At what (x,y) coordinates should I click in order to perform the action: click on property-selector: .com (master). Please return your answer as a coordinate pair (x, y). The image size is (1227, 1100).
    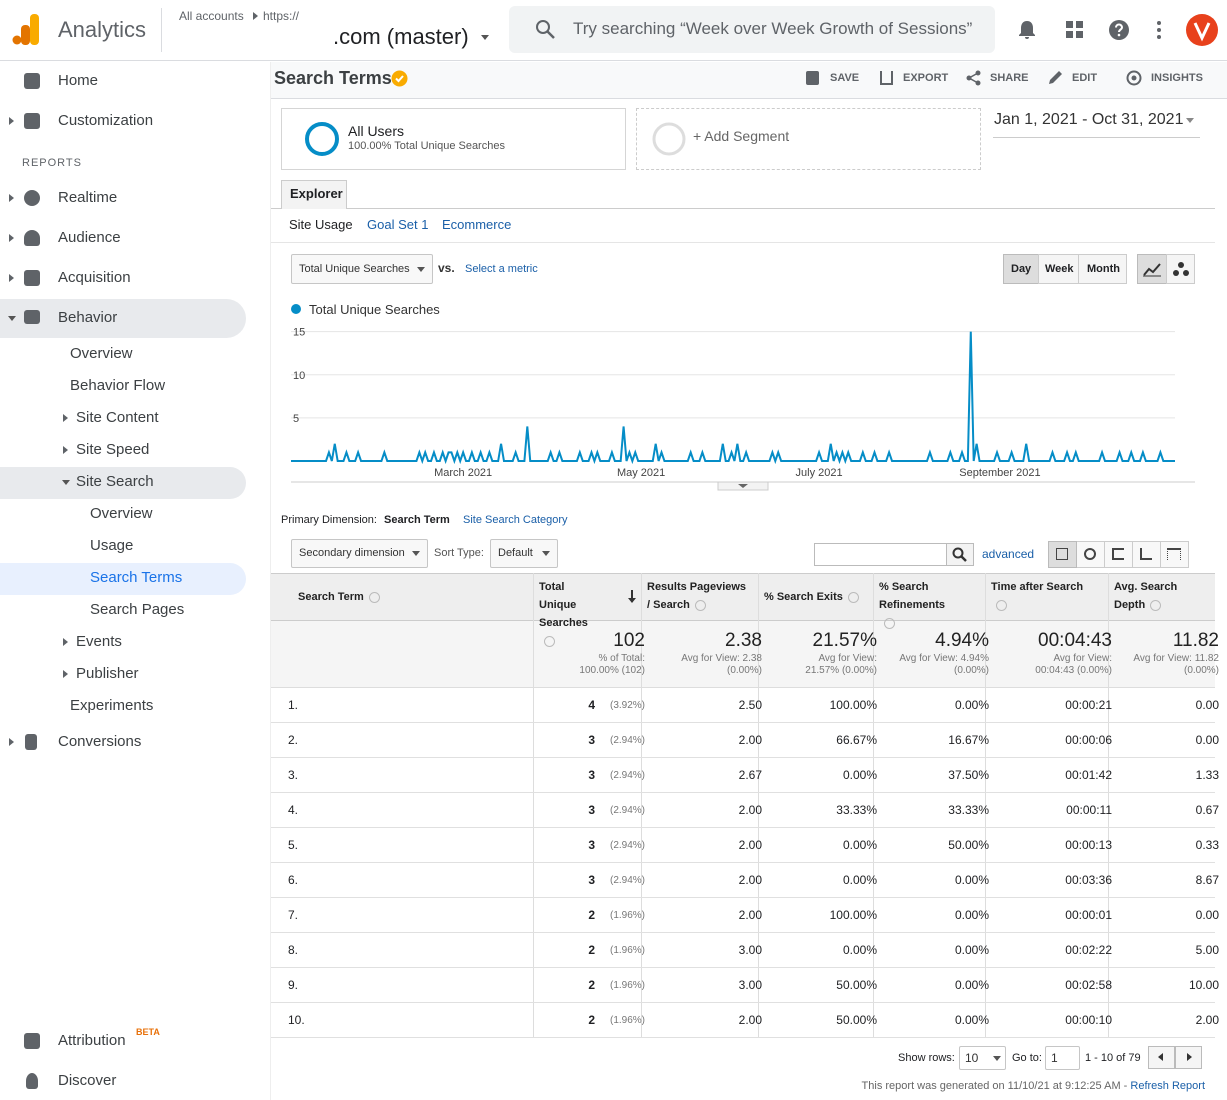
    Looking at the image, I should click on (401, 36).